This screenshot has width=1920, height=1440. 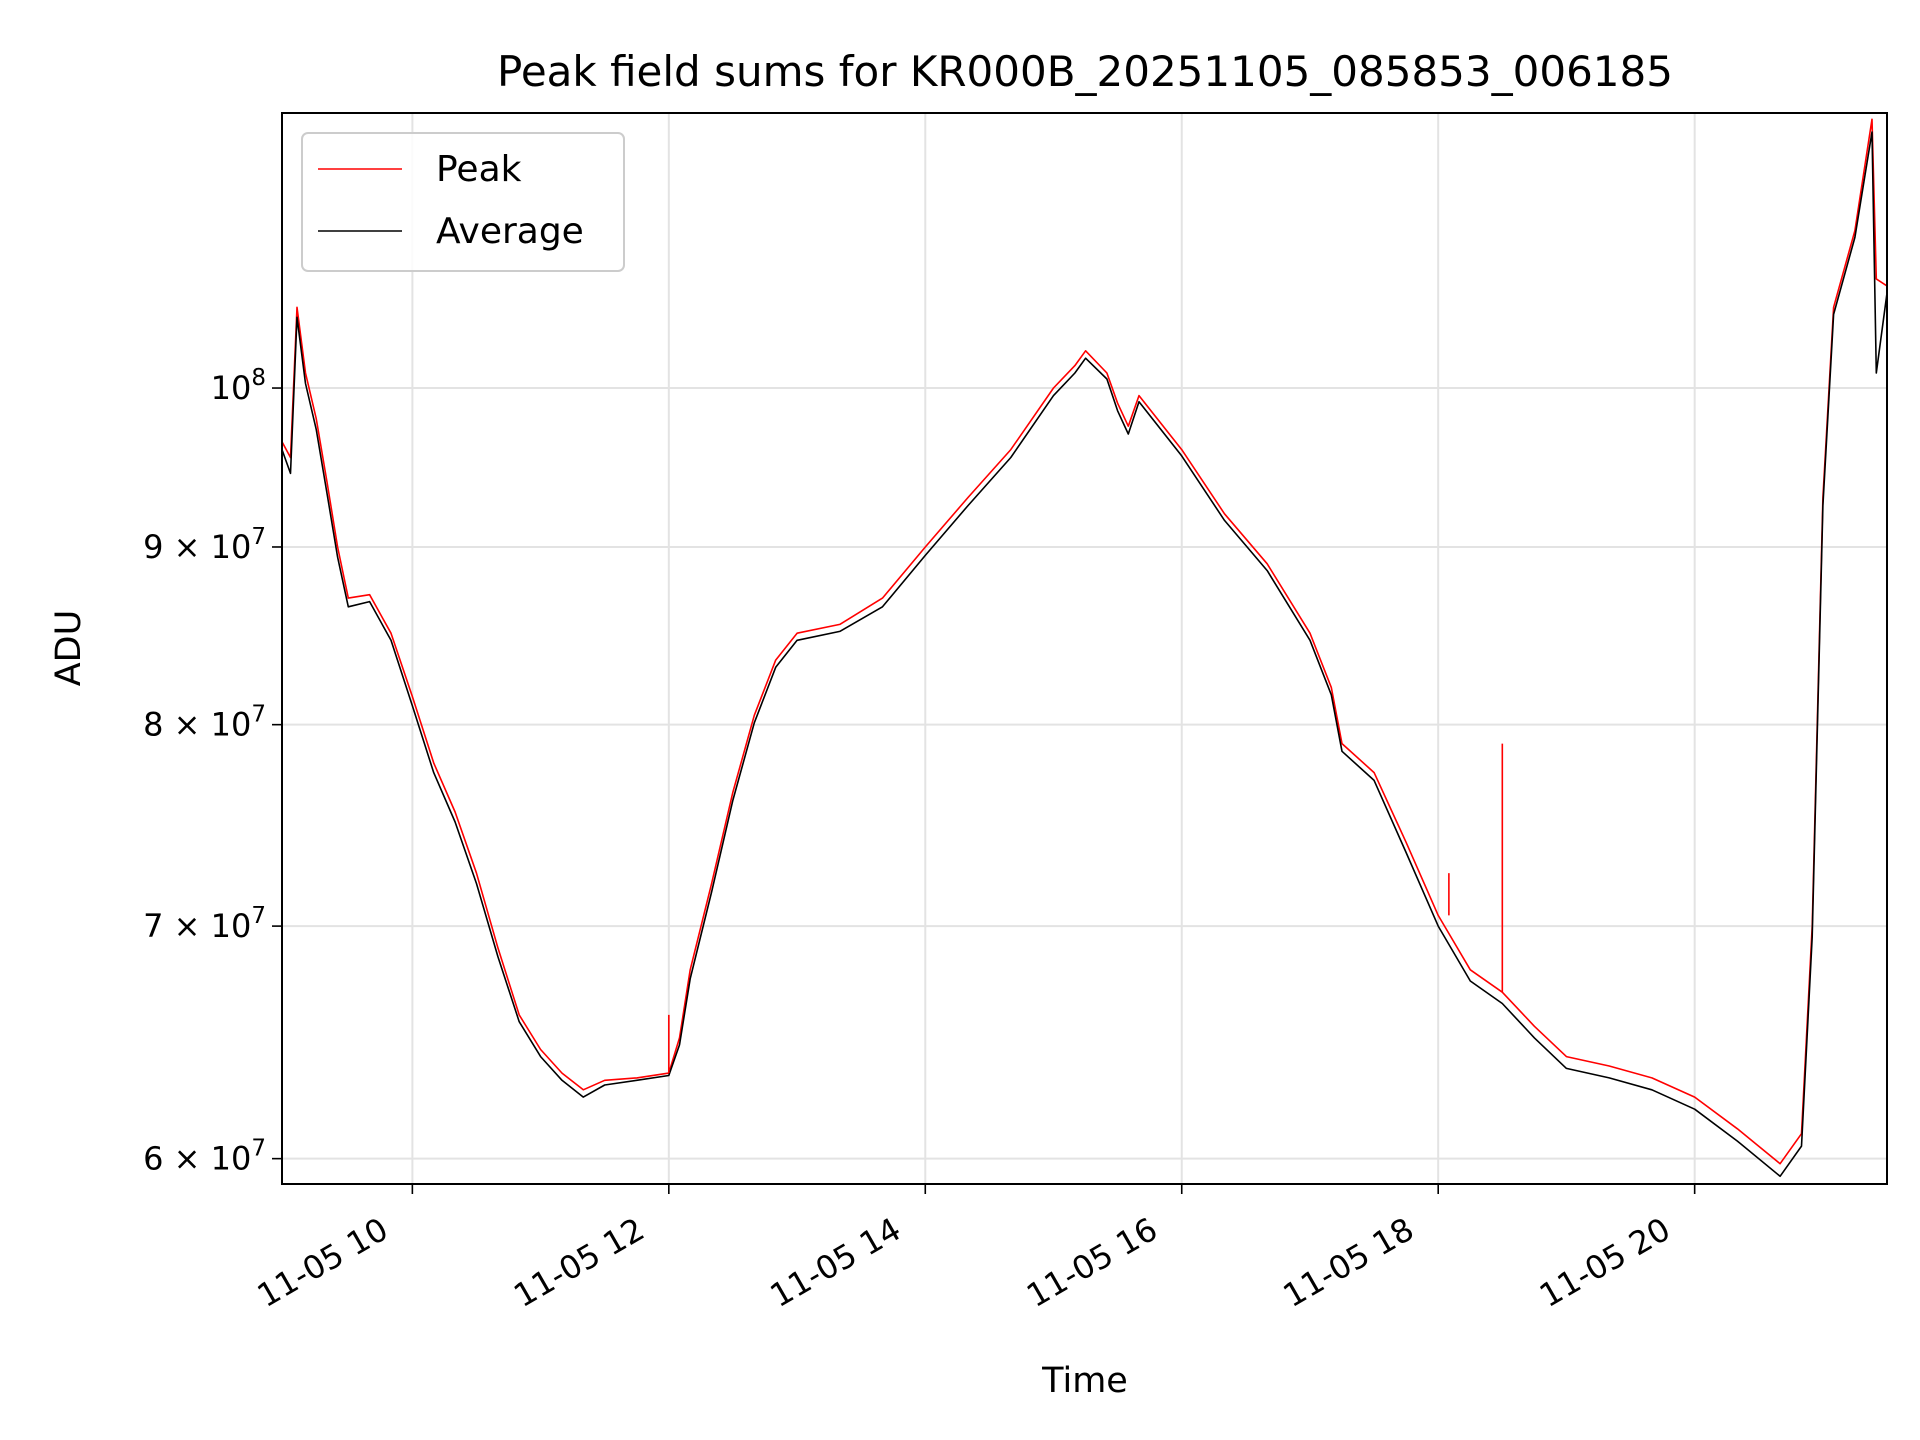 What do you see at coordinates (69, 648) in the screenshot?
I see `y-axis-label: ADU` at bounding box center [69, 648].